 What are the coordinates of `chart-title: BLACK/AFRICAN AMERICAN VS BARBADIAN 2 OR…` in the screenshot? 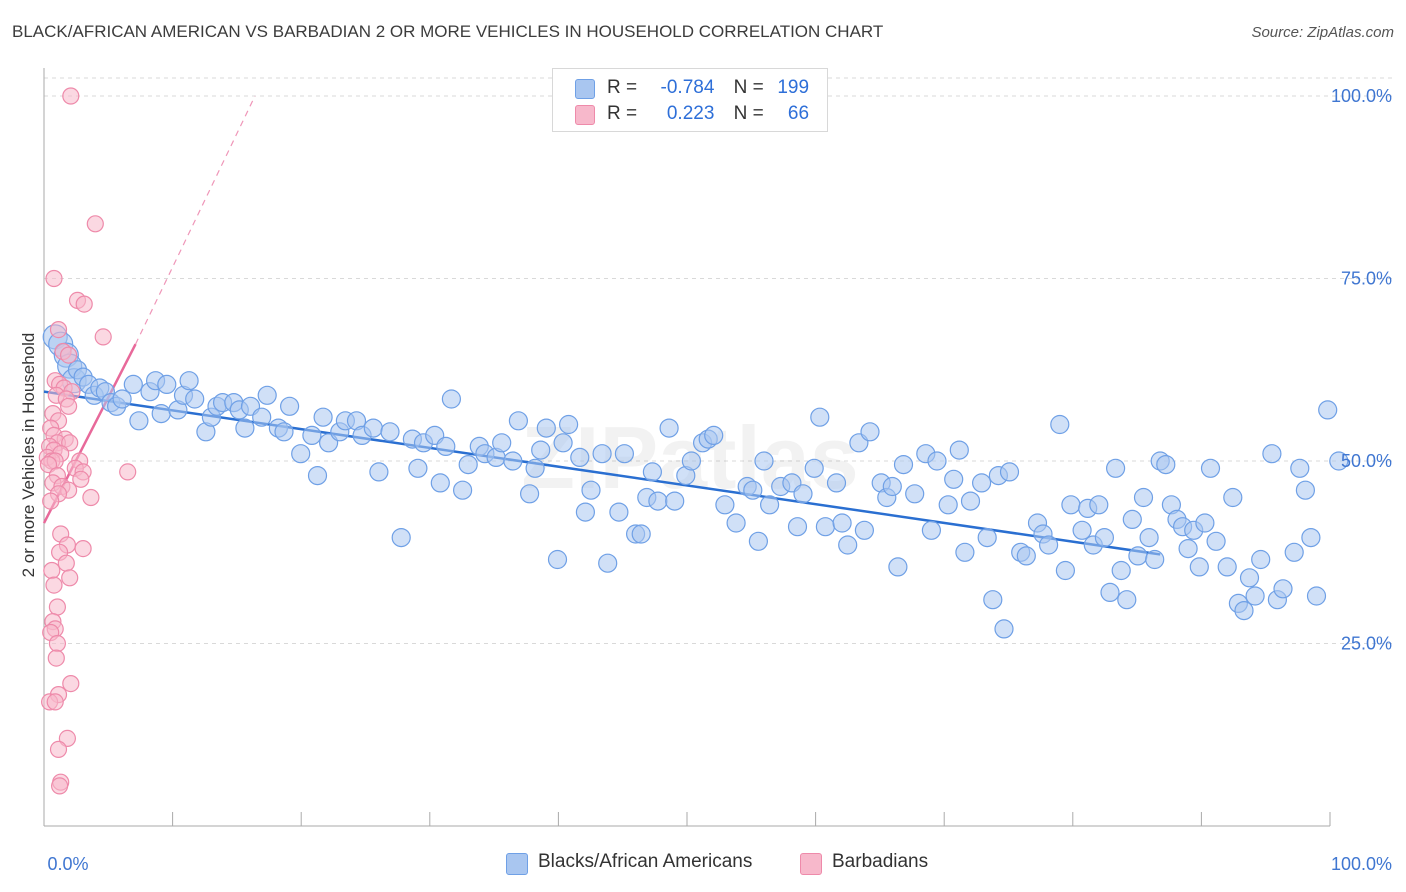 It's located at (448, 31).